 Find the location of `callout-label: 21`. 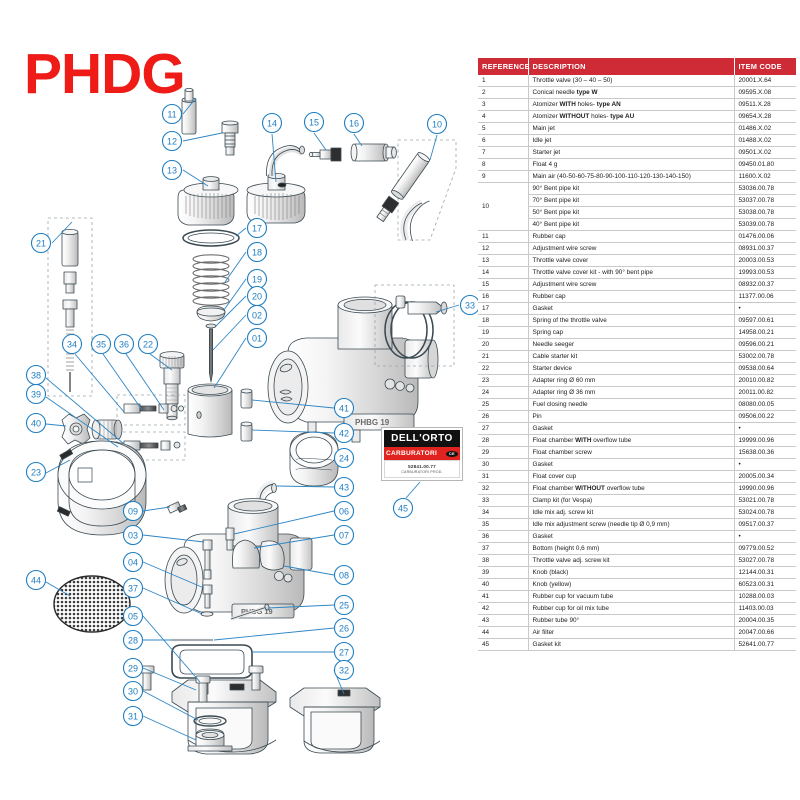

callout-label: 21 is located at coordinates (41, 243).